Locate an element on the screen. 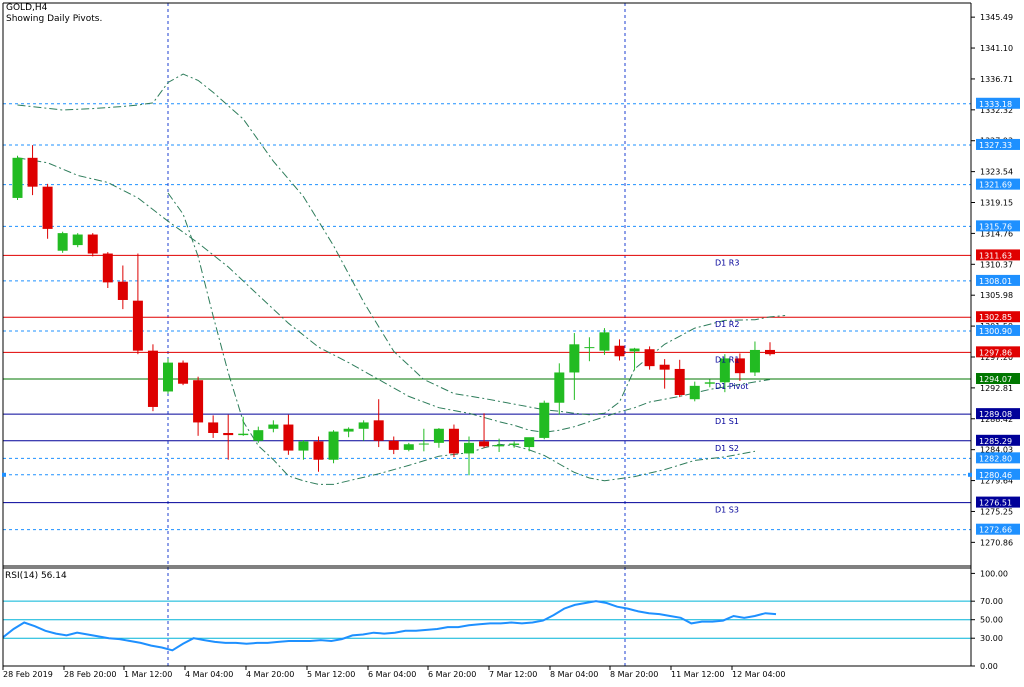 The image size is (1024, 687). price-tick-label: 1319.15 is located at coordinates (996, 203).